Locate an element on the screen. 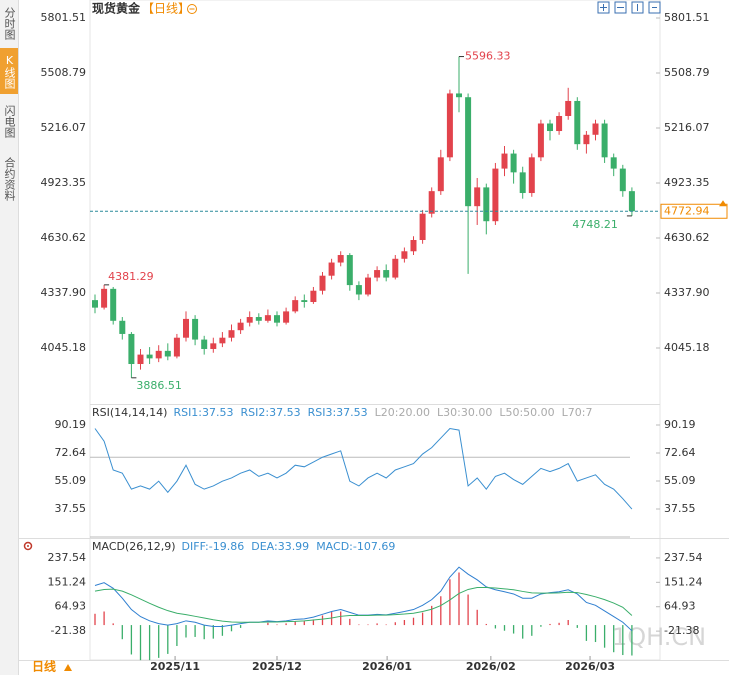 The image size is (729, 675). last-price-box is located at coordinates (694, 211).